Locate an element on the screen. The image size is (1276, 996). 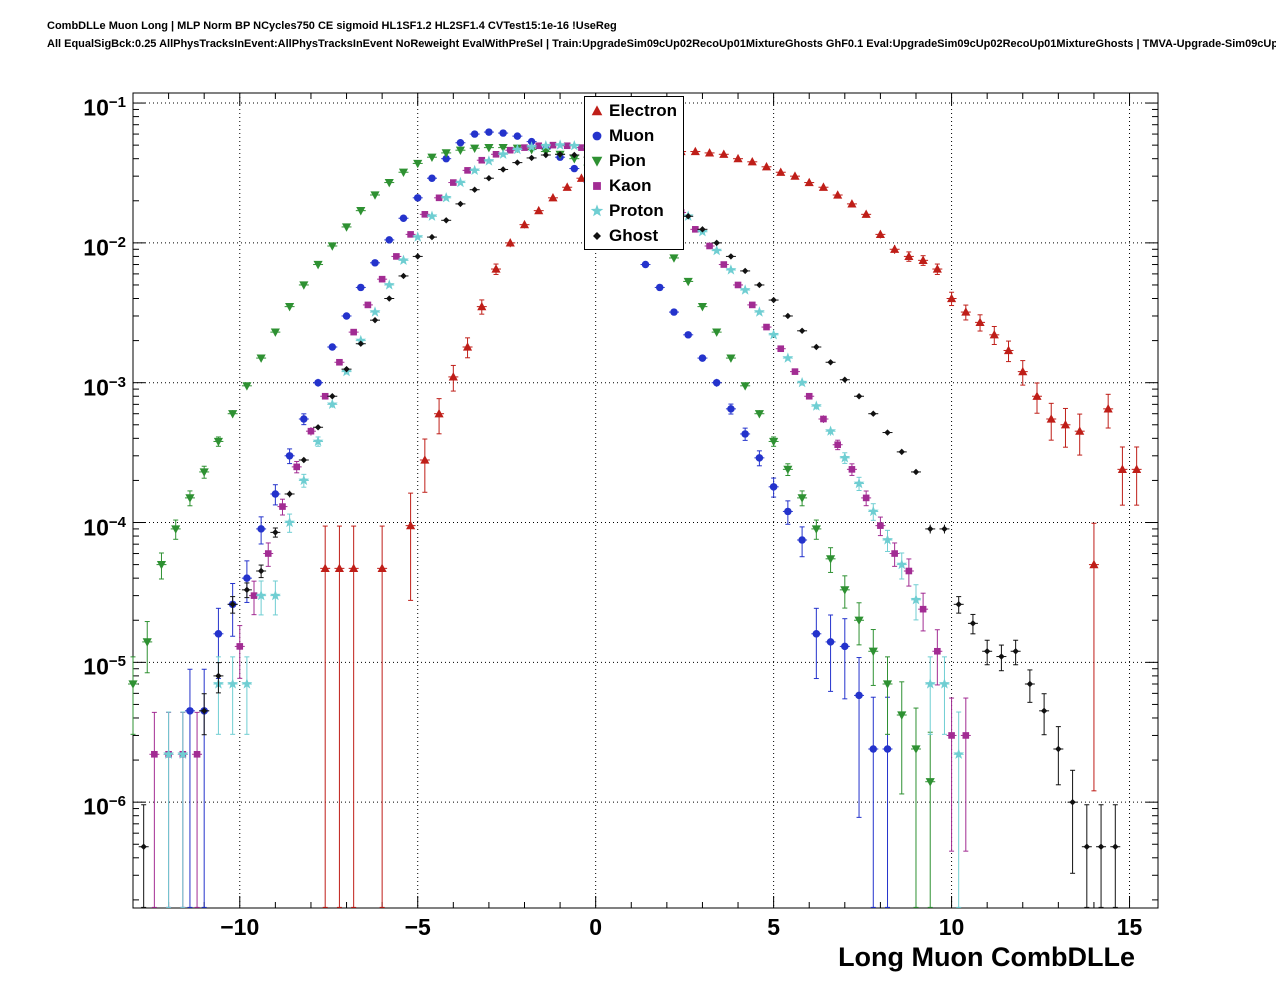
legend-label: Proton is located at coordinates (636, 210).